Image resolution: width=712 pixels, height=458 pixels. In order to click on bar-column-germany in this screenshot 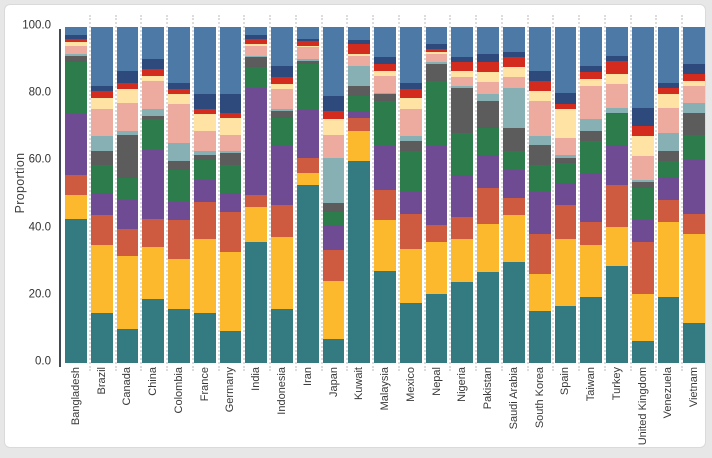, I will do `click(231, 195)`.